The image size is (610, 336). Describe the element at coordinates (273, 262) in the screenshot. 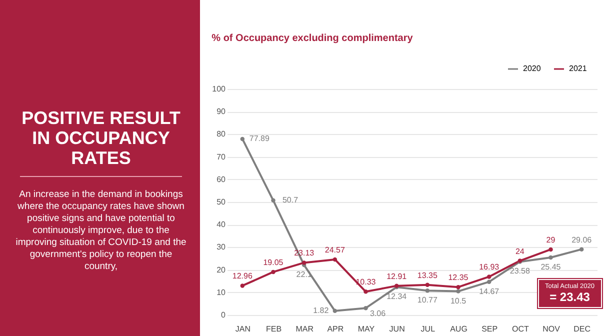

I see `data-label: 19.05` at that location.